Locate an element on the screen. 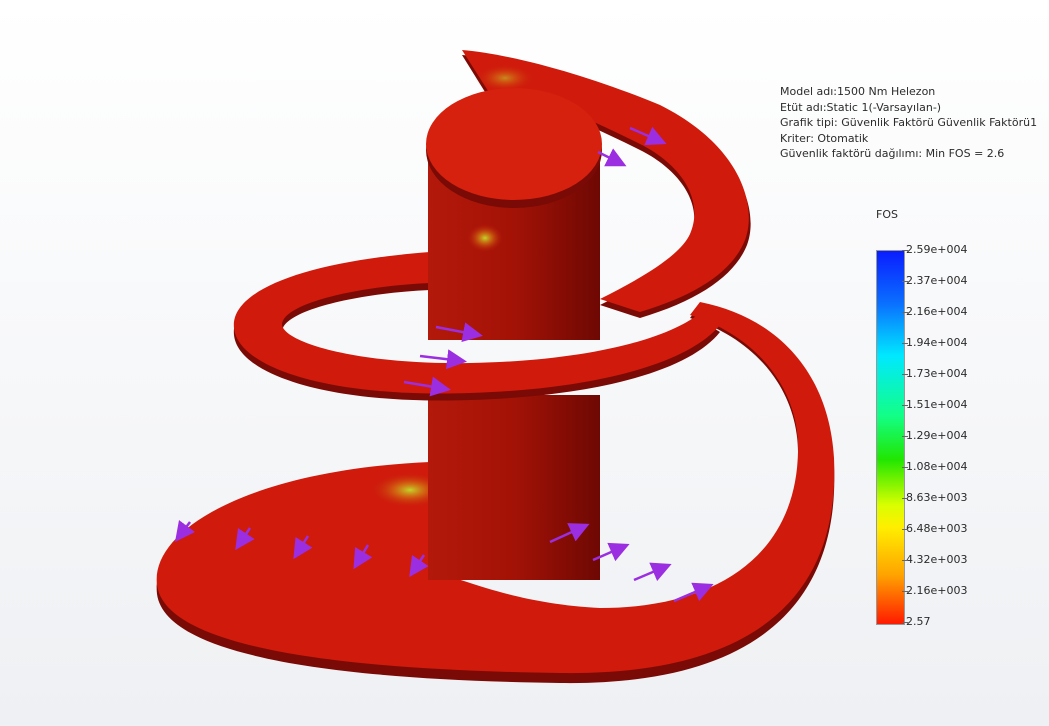  legend-tick: 2.16e+003 is located at coordinates (934, 590).